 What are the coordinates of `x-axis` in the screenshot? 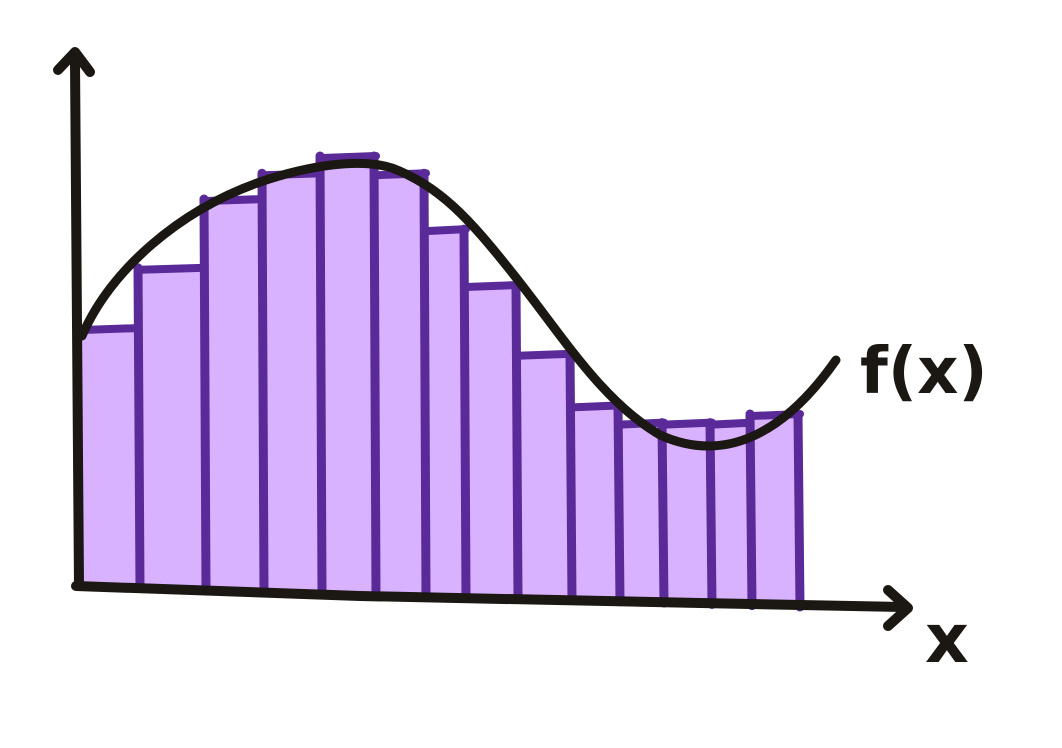 It's located at (490, 596).